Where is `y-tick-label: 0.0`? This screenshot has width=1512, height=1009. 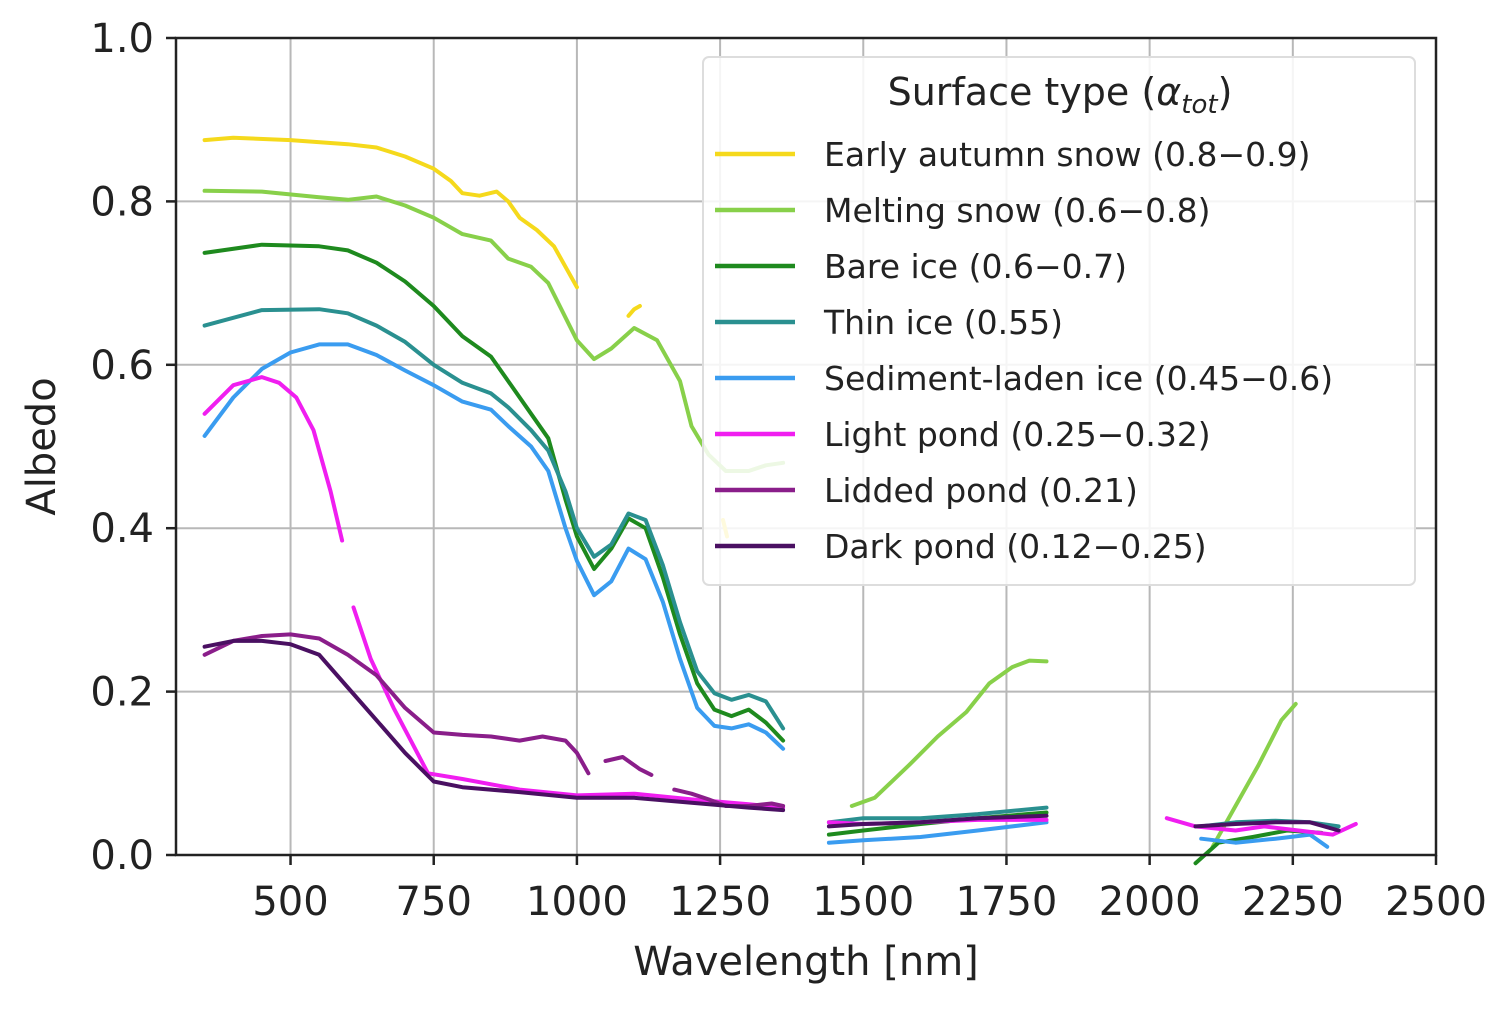
y-tick-label: 0.0 is located at coordinates (122, 856).